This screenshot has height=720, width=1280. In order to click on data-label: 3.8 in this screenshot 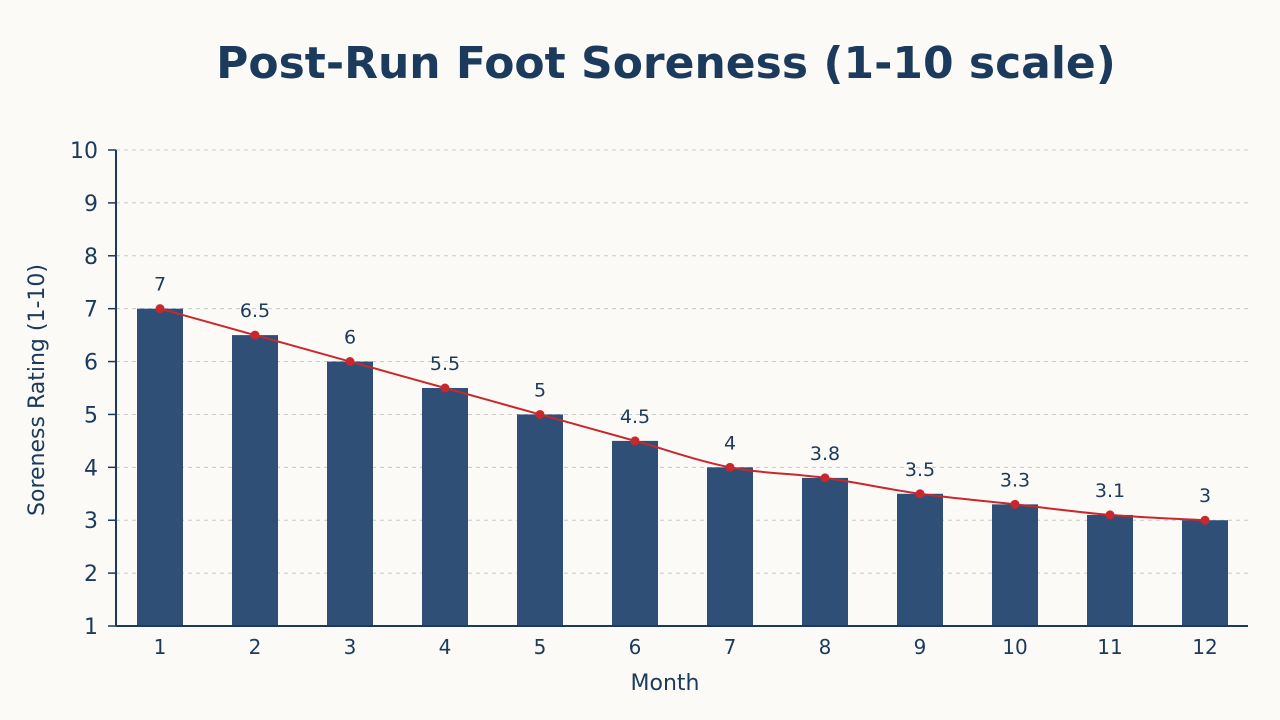, I will do `click(825, 454)`.